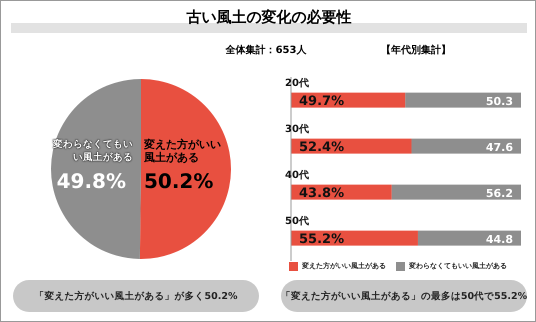  What do you see at coordinates (416, 50) in the screenshot?
I see `chart-title: 【年代別集計】` at bounding box center [416, 50].